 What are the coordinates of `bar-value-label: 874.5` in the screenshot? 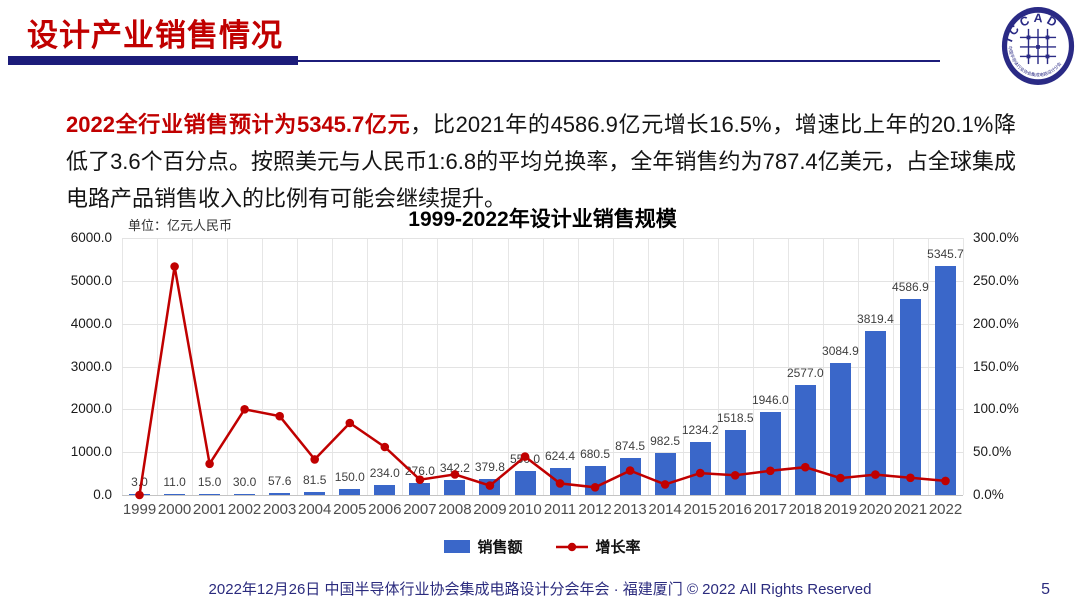 It's located at (630, 445).